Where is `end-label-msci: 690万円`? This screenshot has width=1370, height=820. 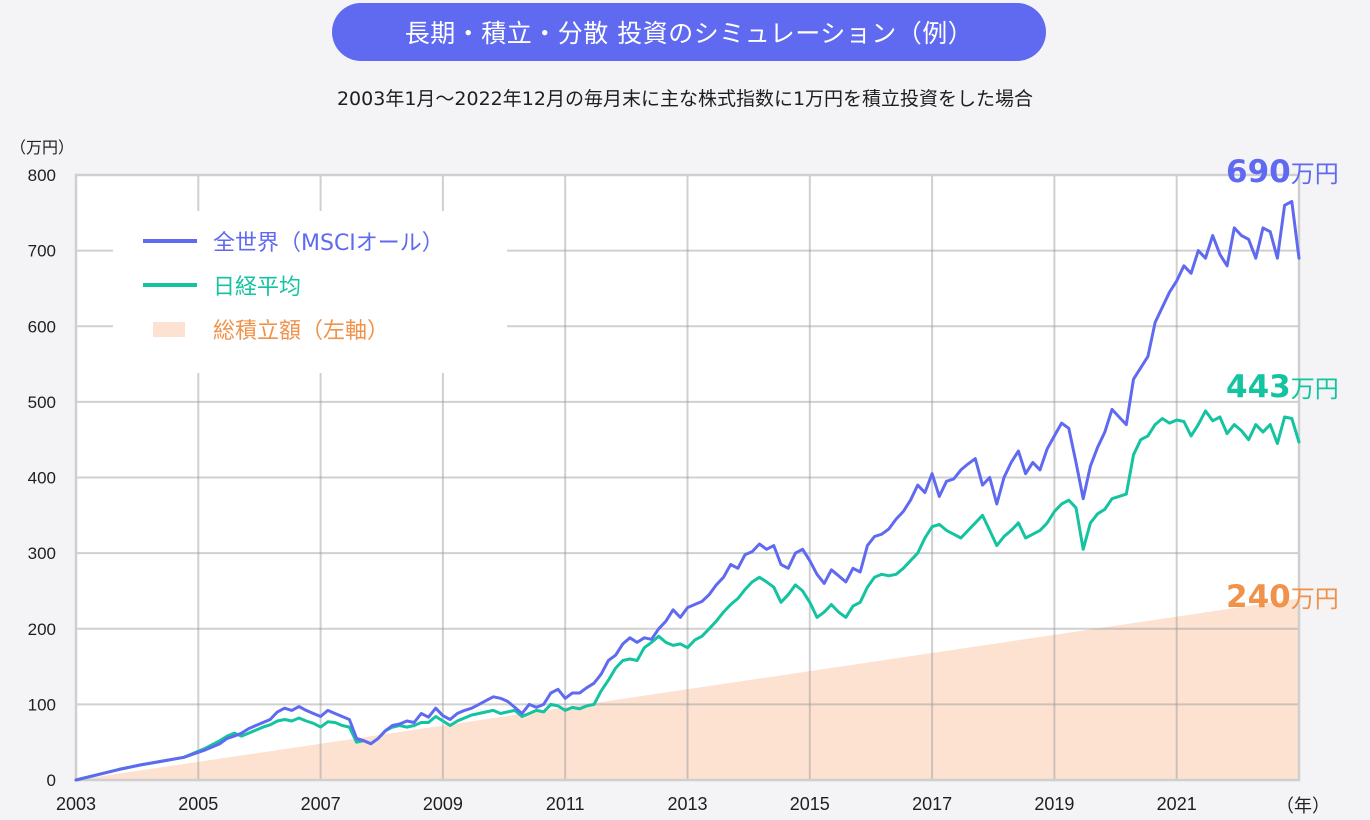 end-label-msci: 690万円 is located at coordinates (1282, 172).